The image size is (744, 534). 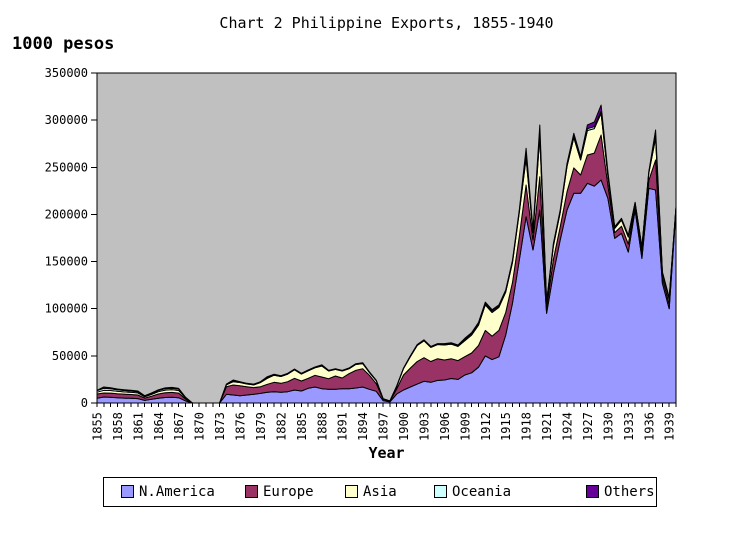 What do you see at coordinates (241, 426) in the screenshot?
I see `x-tick-label: 1876` at bounding box center [241, 426].